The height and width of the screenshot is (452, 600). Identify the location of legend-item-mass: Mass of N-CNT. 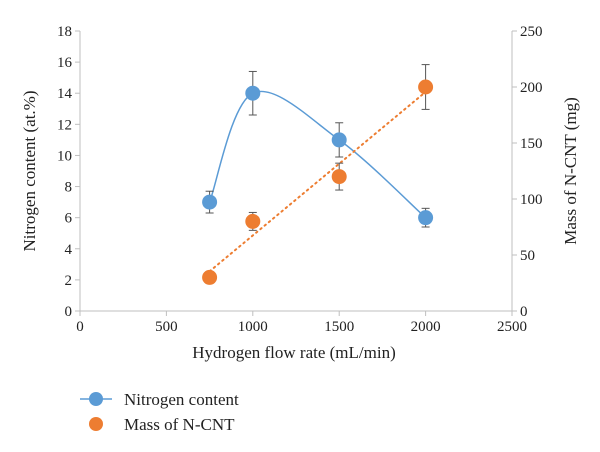
(162, 424).